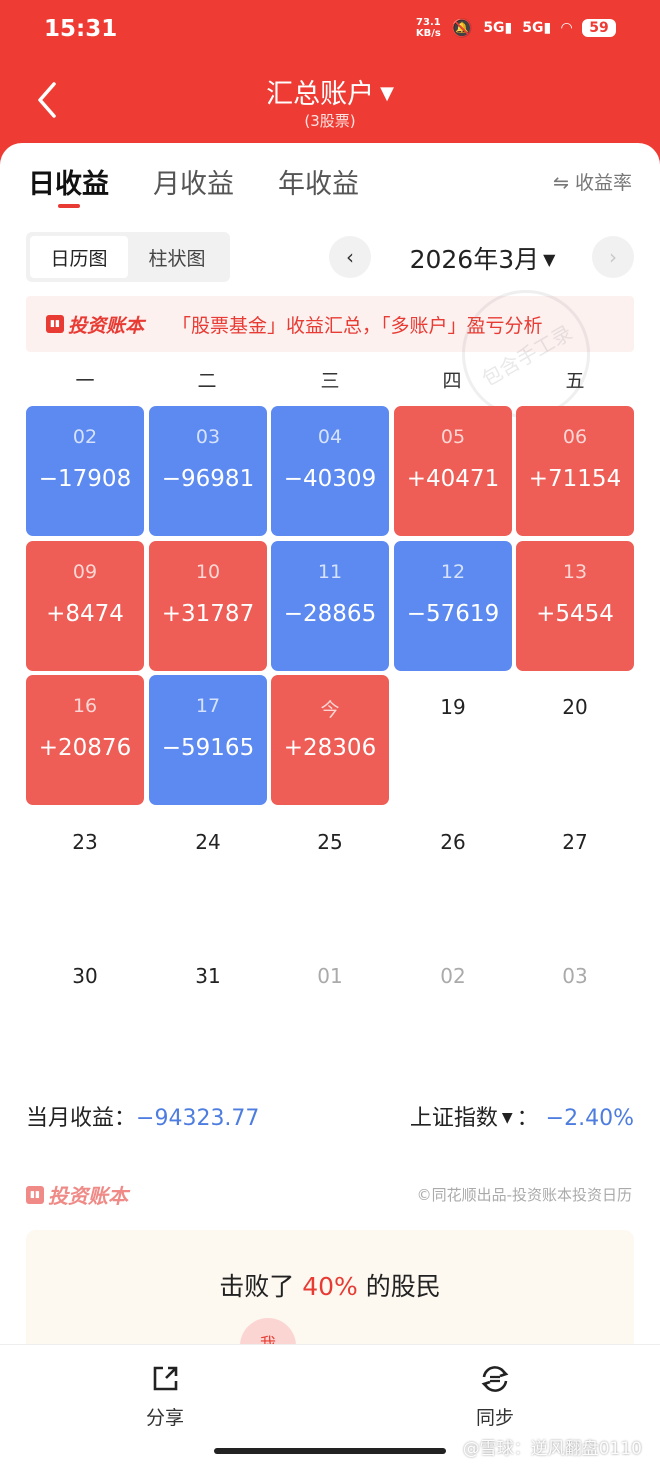 Image resolution: width=660 pixels, height=1467 pixels. I want to click on calendar-day-number: 30, so click(85, 976).